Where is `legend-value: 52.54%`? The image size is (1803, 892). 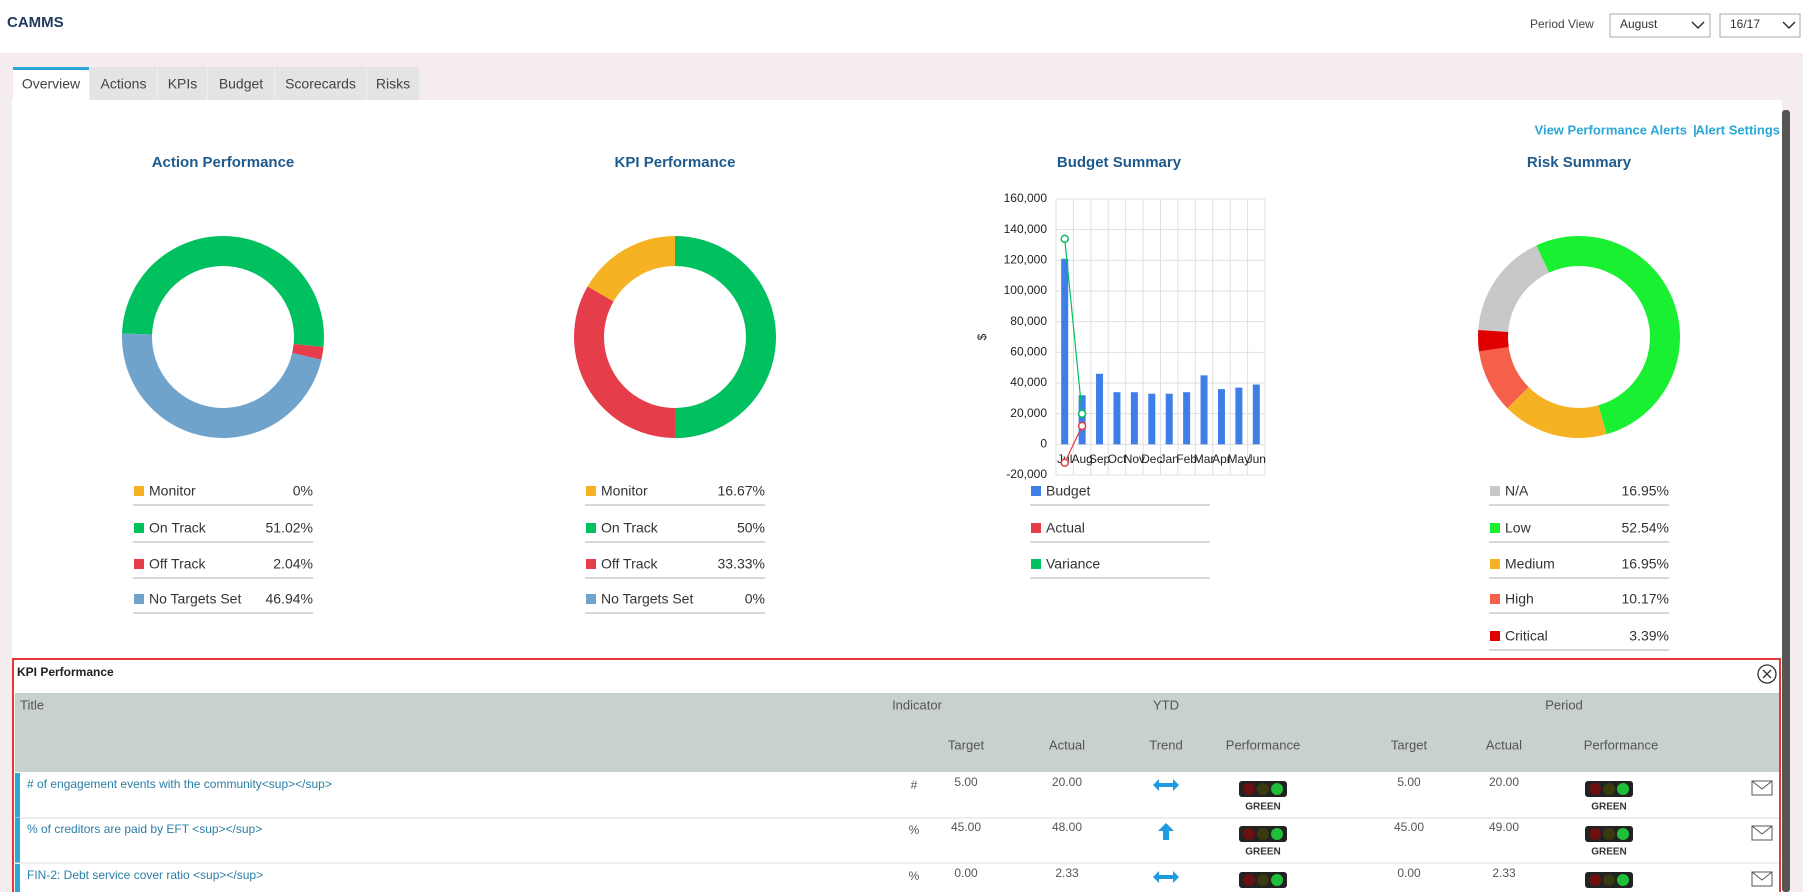
legend-value: 52.54% is located at coordinates (1645, 528).